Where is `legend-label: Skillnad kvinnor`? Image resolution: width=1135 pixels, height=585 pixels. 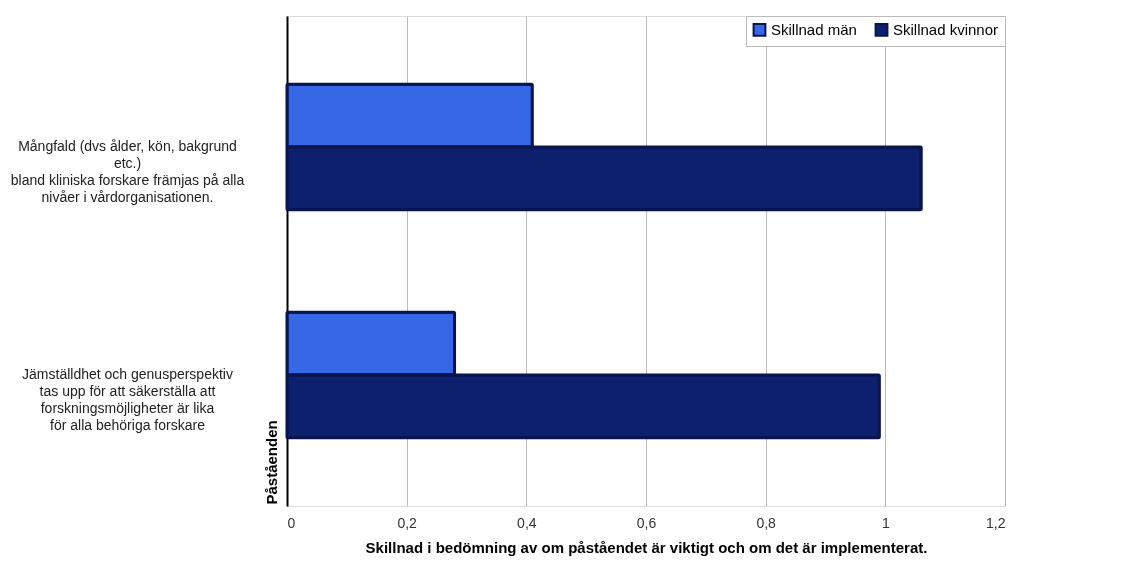
legend-label: Skillnad kvinnor is located at coordinates (946, 29).